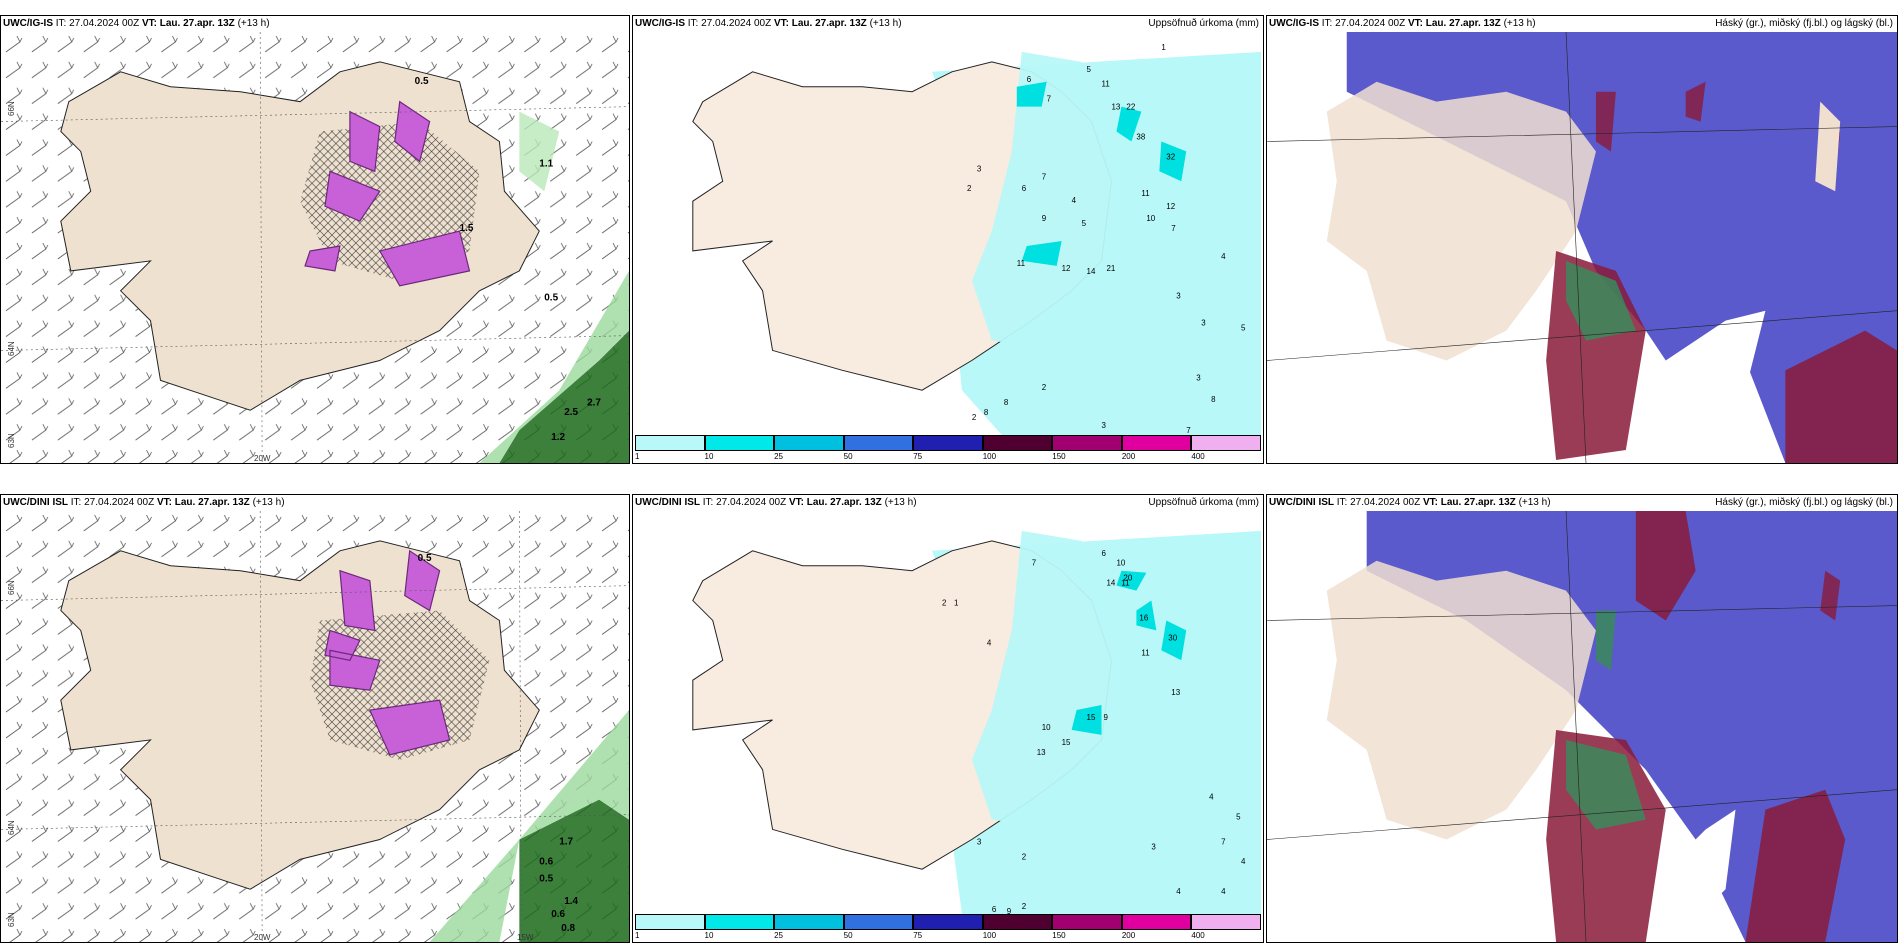  I want to click on lat-label-66: 66N, so click(11, 108).